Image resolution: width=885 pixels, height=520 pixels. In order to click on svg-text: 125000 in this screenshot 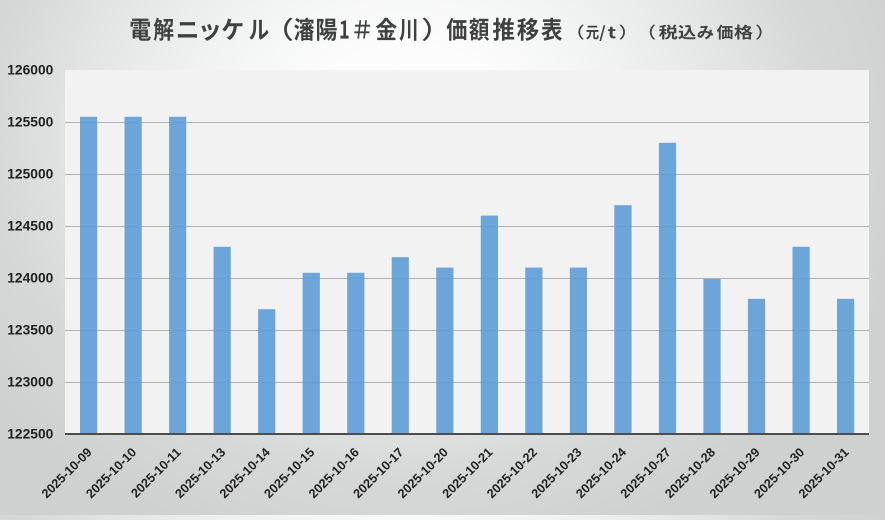, I will do `click(30, 174)`.